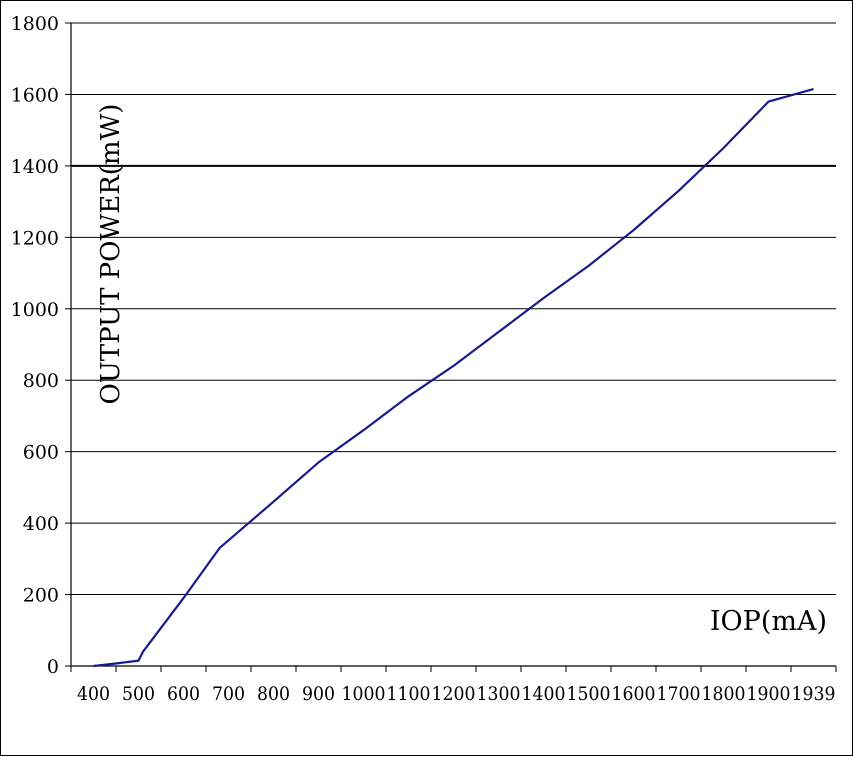  What do you see at coordinates (35, 345) in the screenshot?
I see `y-tick-labels: 0 200 400 600 800 1000 1200 1400 1600 1800` at bounding box center [35, 345].